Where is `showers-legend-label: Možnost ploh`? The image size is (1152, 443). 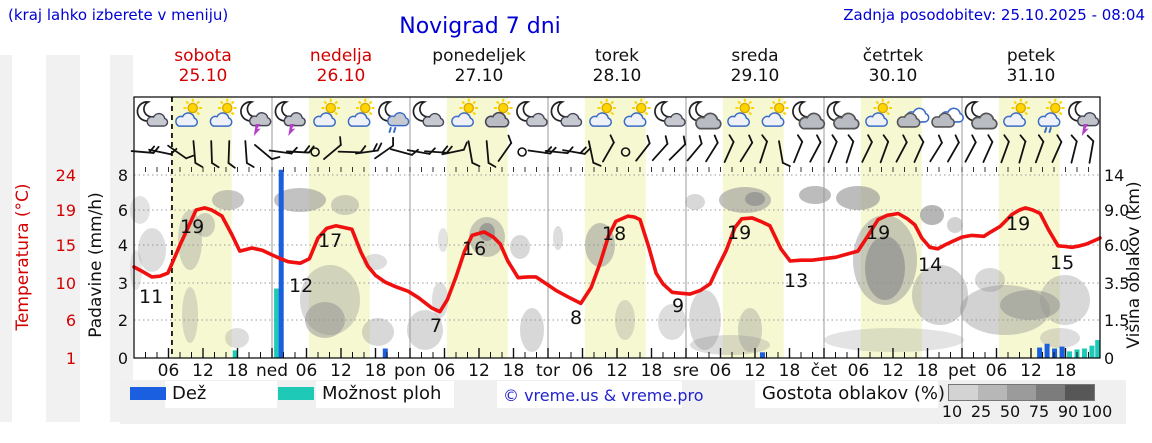 showers-legend-label: Možnost ploh is located at coordinates (382, 393).